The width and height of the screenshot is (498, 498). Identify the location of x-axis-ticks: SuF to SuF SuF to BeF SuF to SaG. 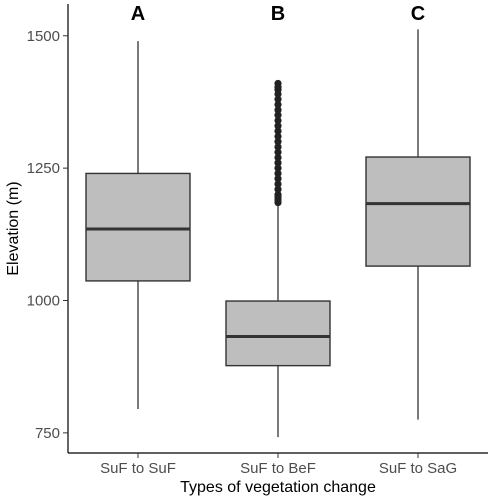
(278, 465).